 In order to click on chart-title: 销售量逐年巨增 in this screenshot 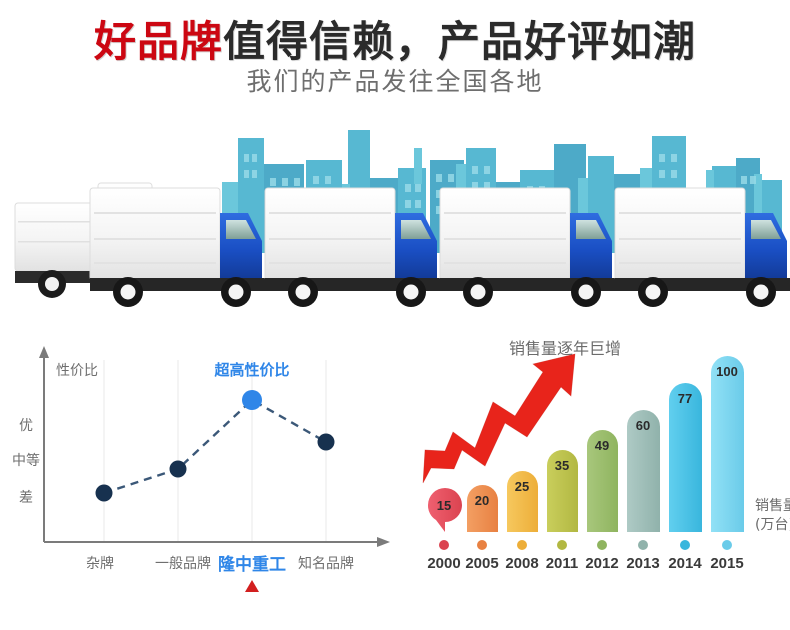, I will do `click(565, 348)`.